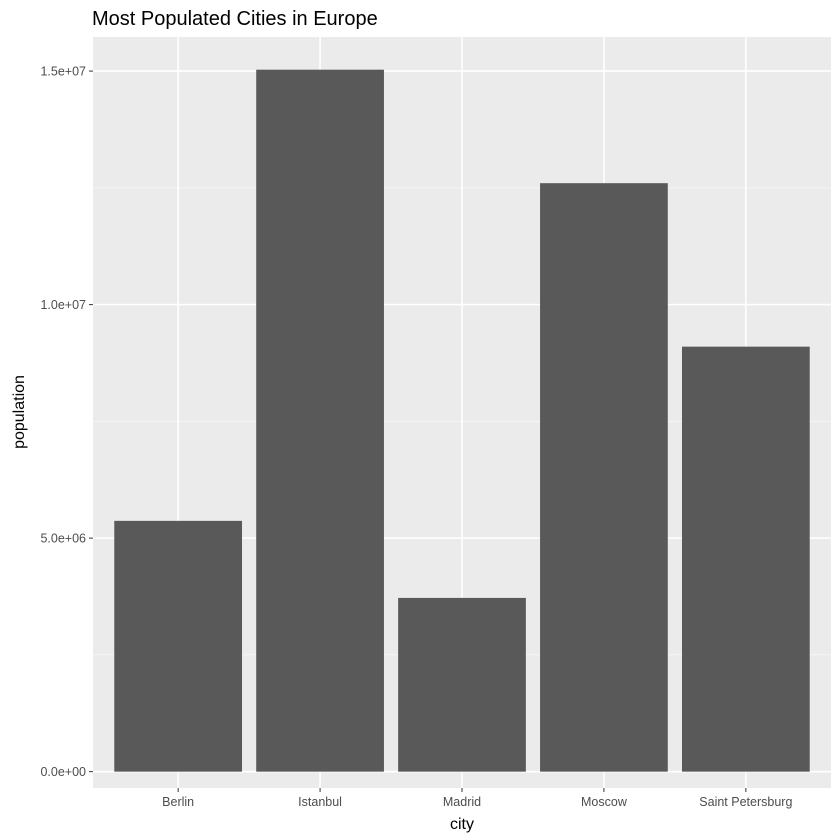 The image size is (840, 840). Describe the element at coordinates (63, 72) in the screenshot. I see `y-tick-label: 1.5e+07` at that location.